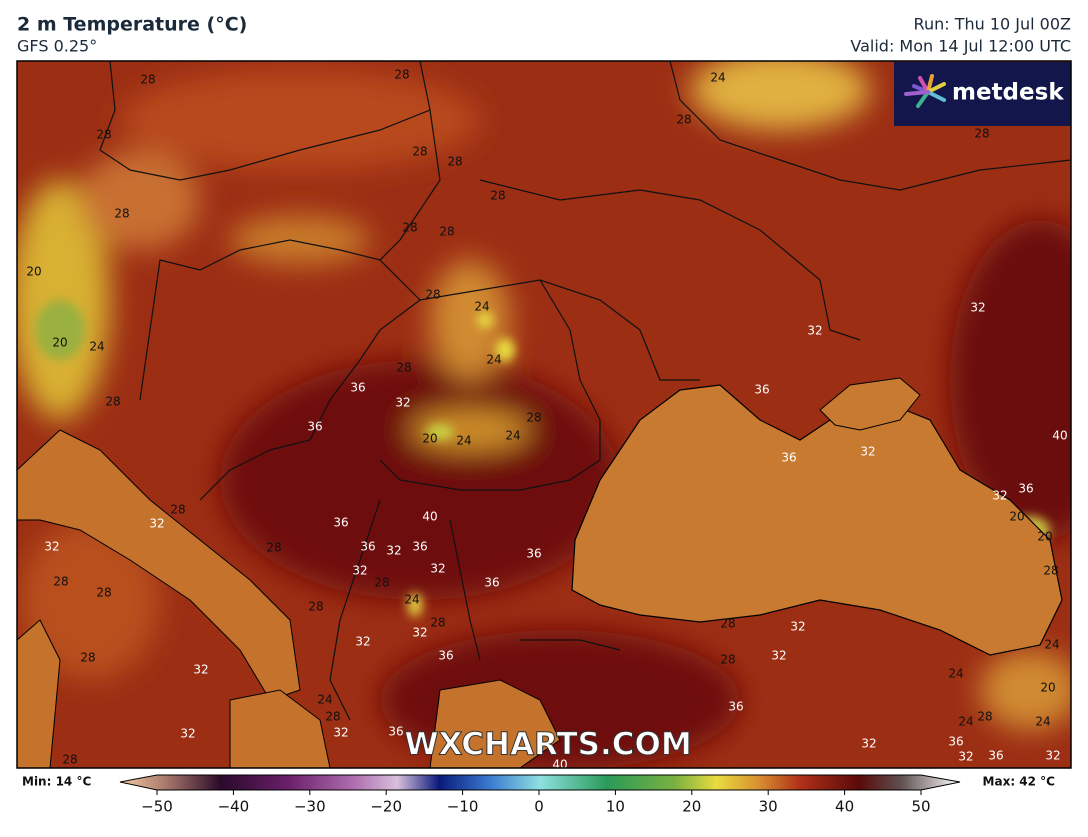  Describe the element at coordinates (1008, 93) in the screenshot. I see `logo-text: metdesk` at that location.